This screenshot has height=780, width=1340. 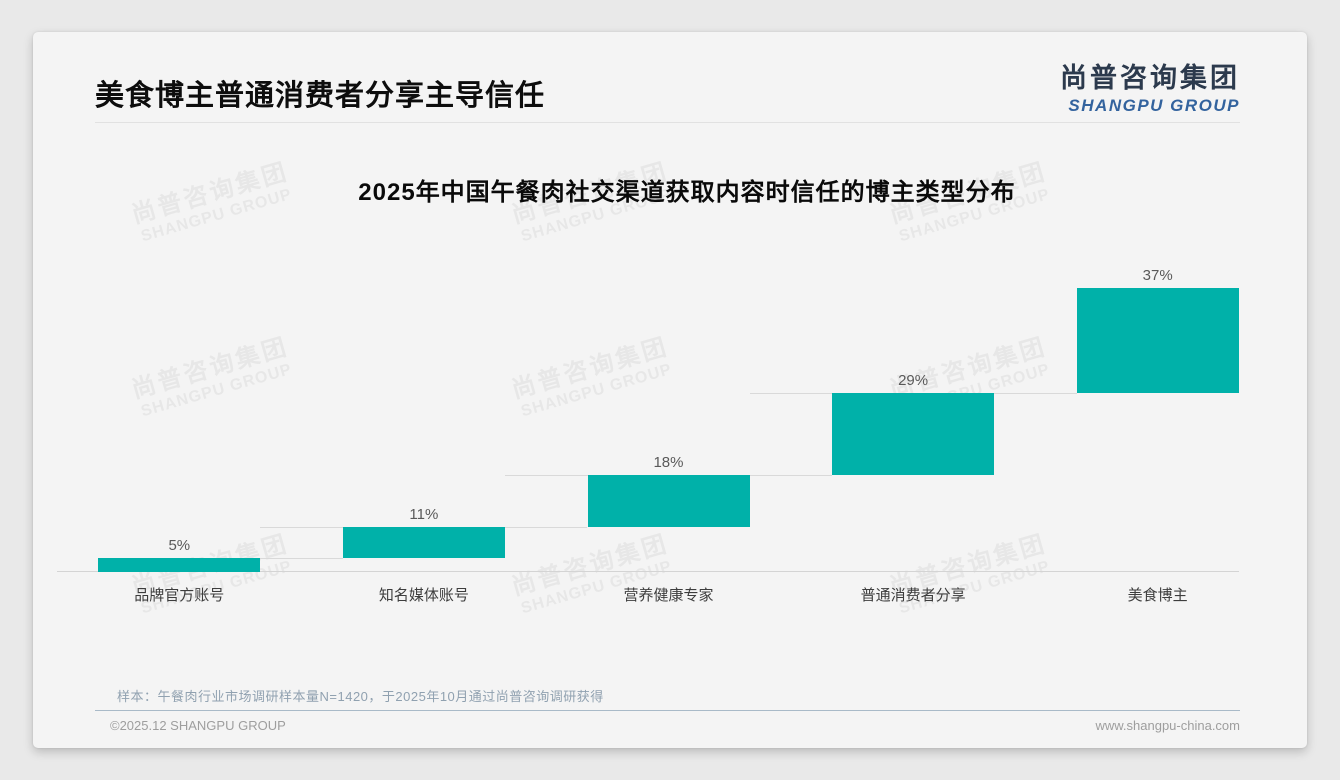 What do you see at coordinates (179, 545) in the screenshot?
I see `bar-value-label: 5%` at bounding box center [179, 545].